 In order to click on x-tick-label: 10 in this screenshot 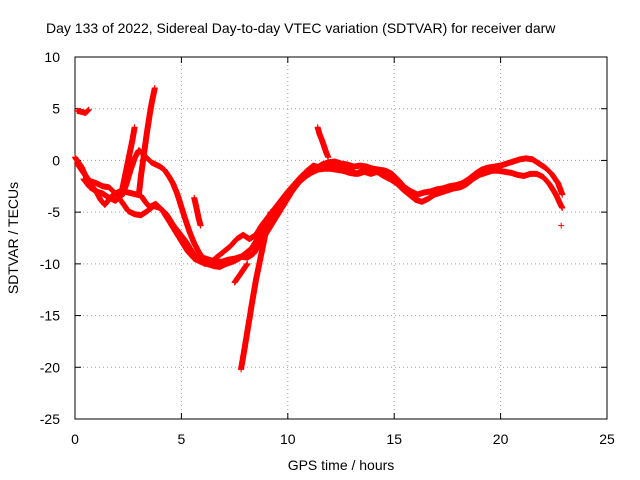, I will do `click(288, 439)`.